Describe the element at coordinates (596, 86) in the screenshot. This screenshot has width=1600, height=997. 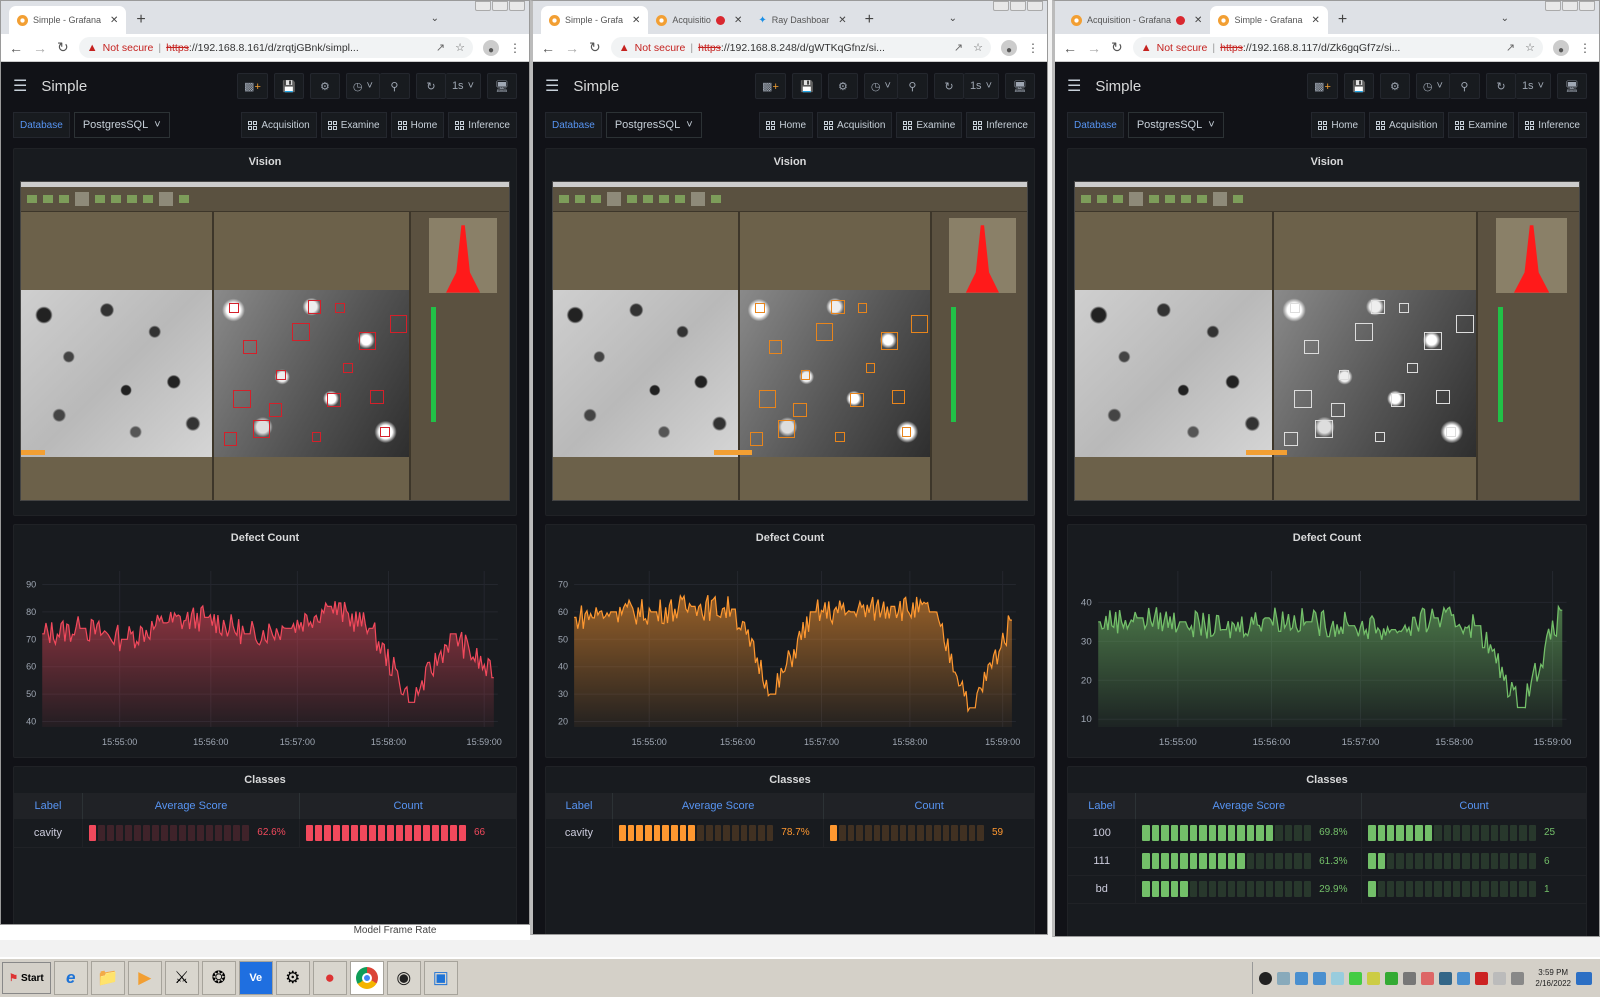
I see `dashboard-title: Simple` at that location.